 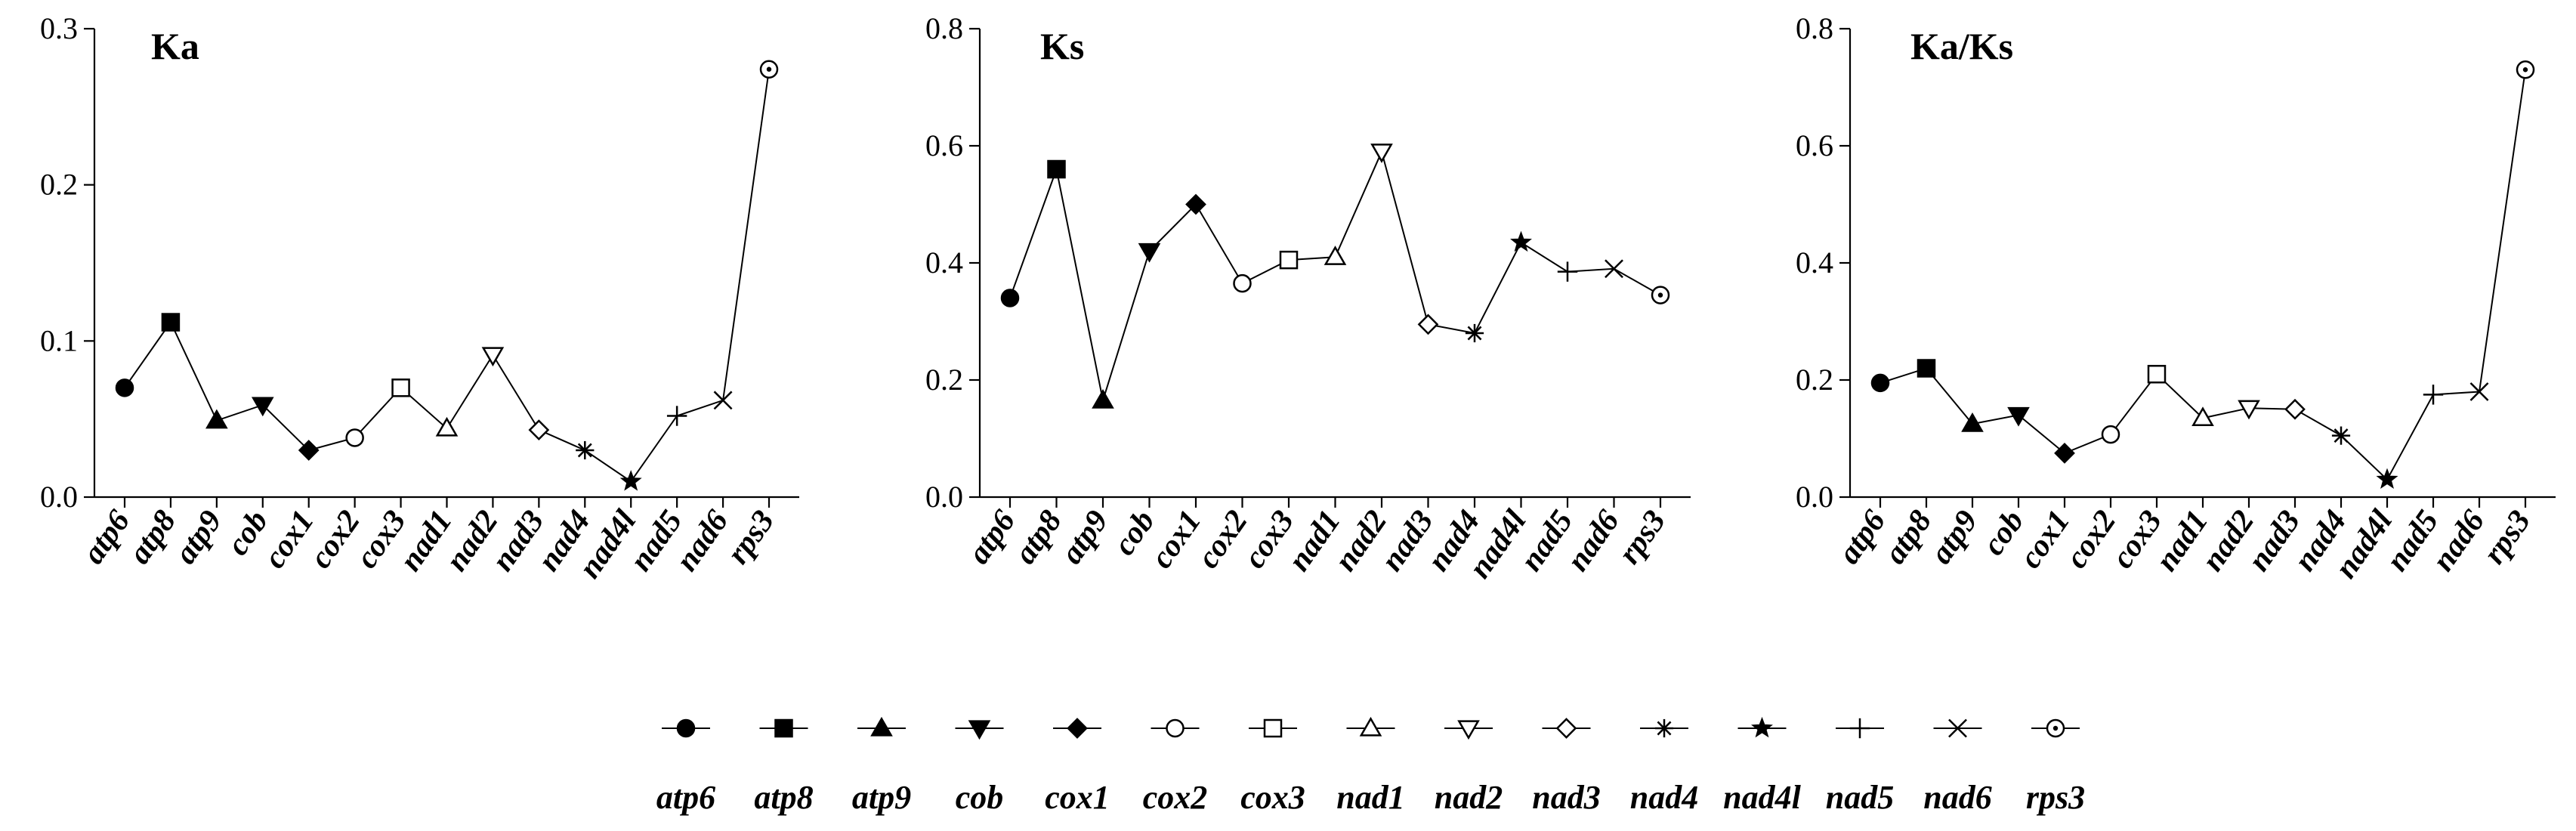 I want to click on plus-icon, so click(x=1859, y=729).